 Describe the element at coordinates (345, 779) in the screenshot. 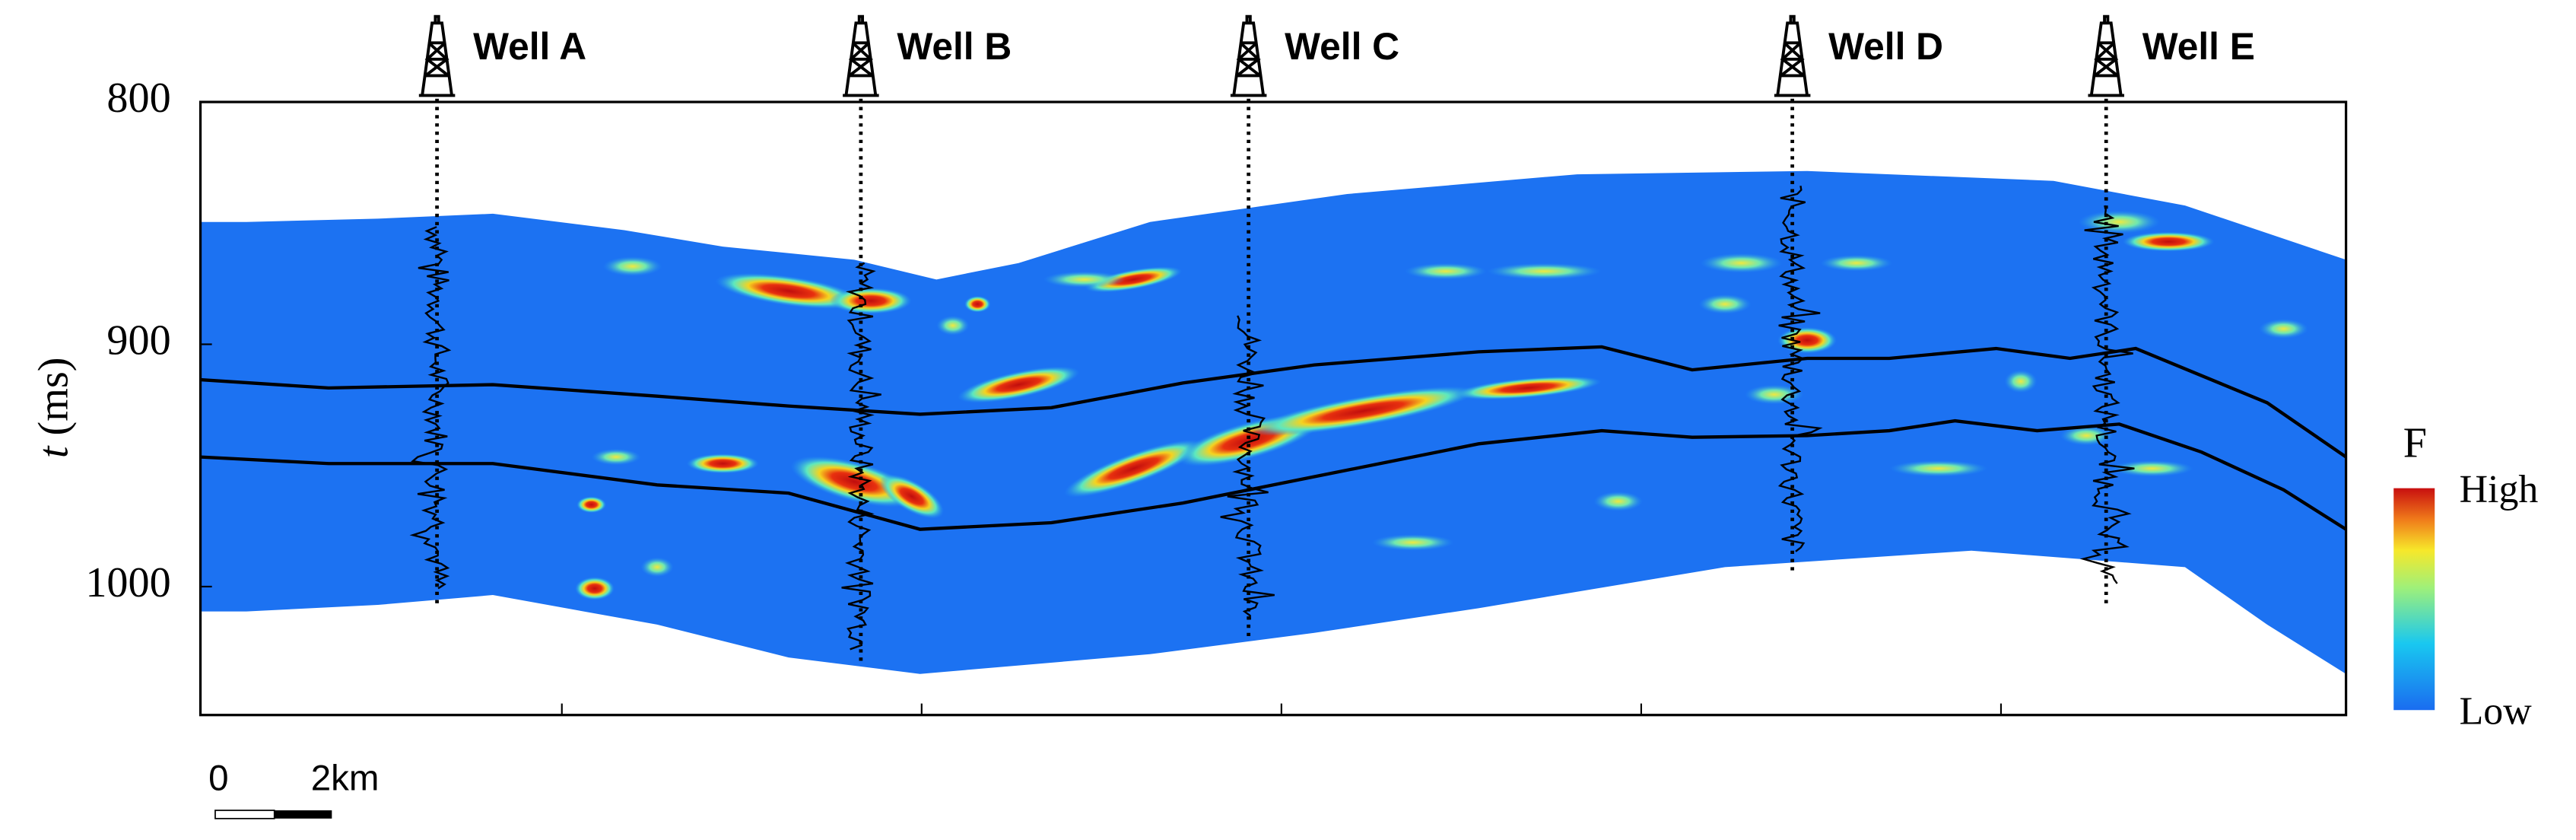

I see `scale-bar-end: 2km` at that location.